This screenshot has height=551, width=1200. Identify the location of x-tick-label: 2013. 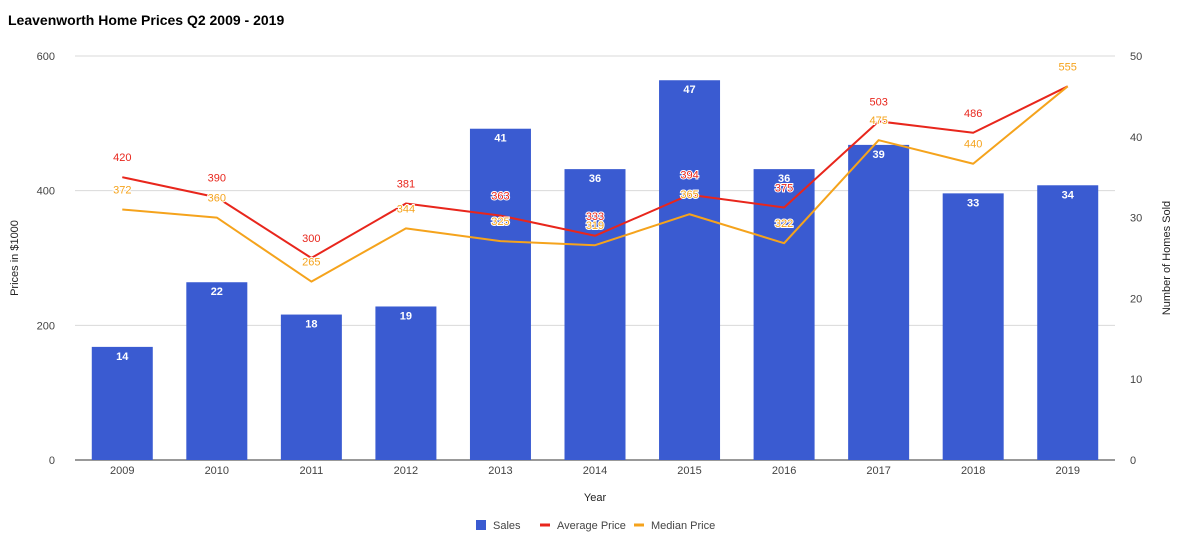
(500, 471).